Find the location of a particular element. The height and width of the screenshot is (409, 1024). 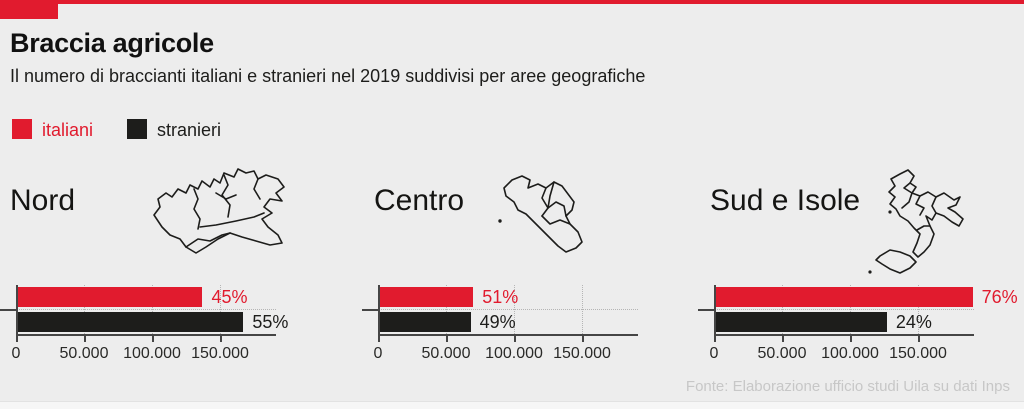

bottom-strip is located at coordinates (512, 405).